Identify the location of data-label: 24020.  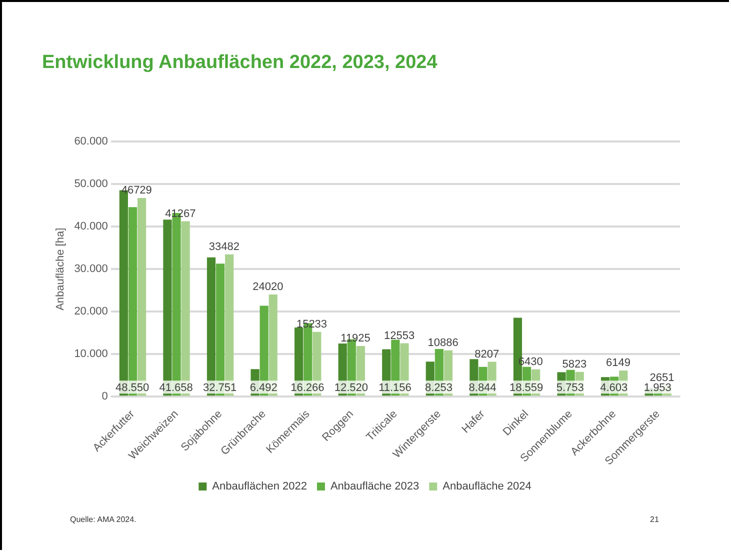
(268, 287).